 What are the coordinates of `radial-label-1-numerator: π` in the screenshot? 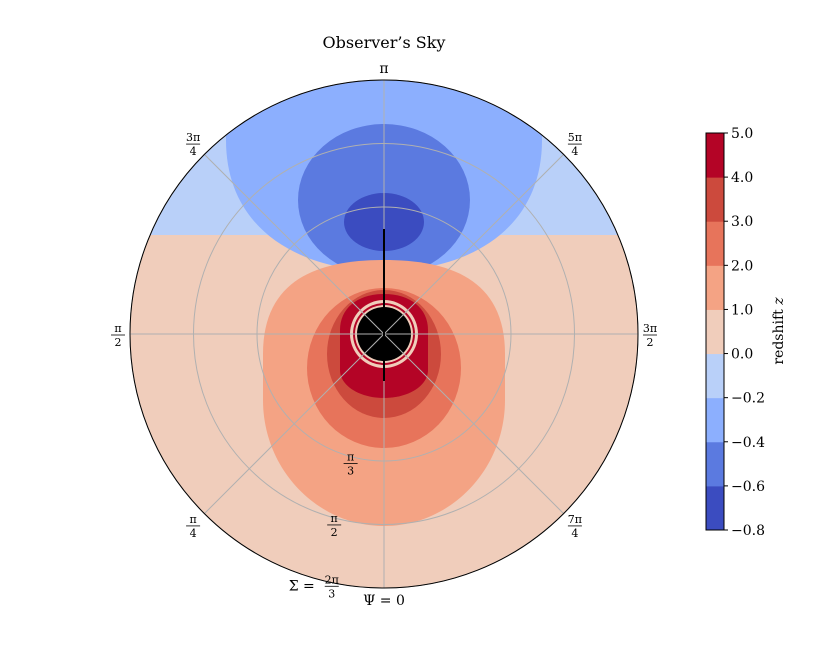 It's located at (334, 518).